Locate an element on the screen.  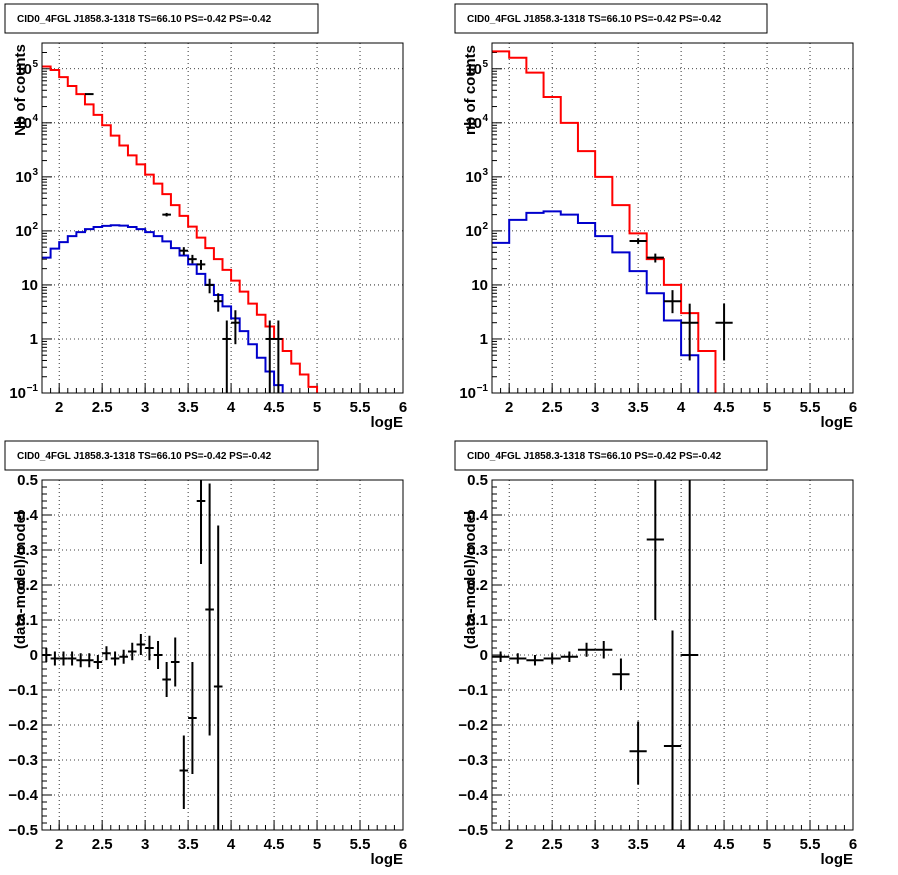
y-tick-exponent: −1 is located at coordinates (483, 388).